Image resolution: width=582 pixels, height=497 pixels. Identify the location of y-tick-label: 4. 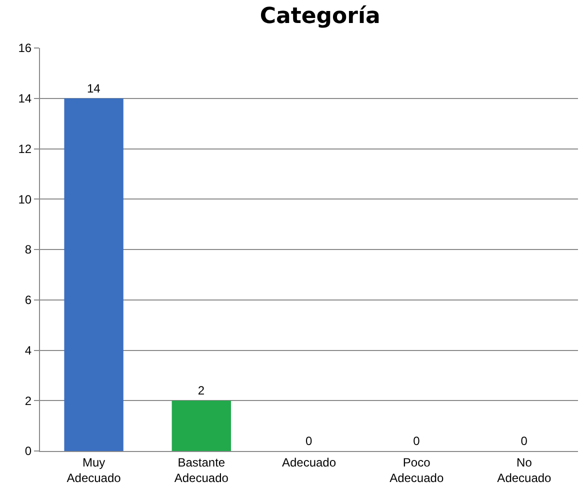
(28, 350).